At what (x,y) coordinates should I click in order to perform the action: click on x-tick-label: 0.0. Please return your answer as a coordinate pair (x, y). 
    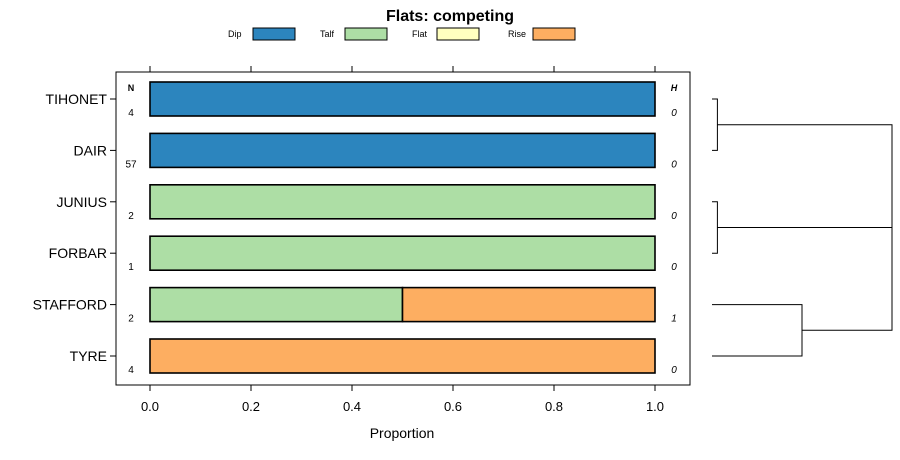
    Looking at the image, I should click on (150, 406).